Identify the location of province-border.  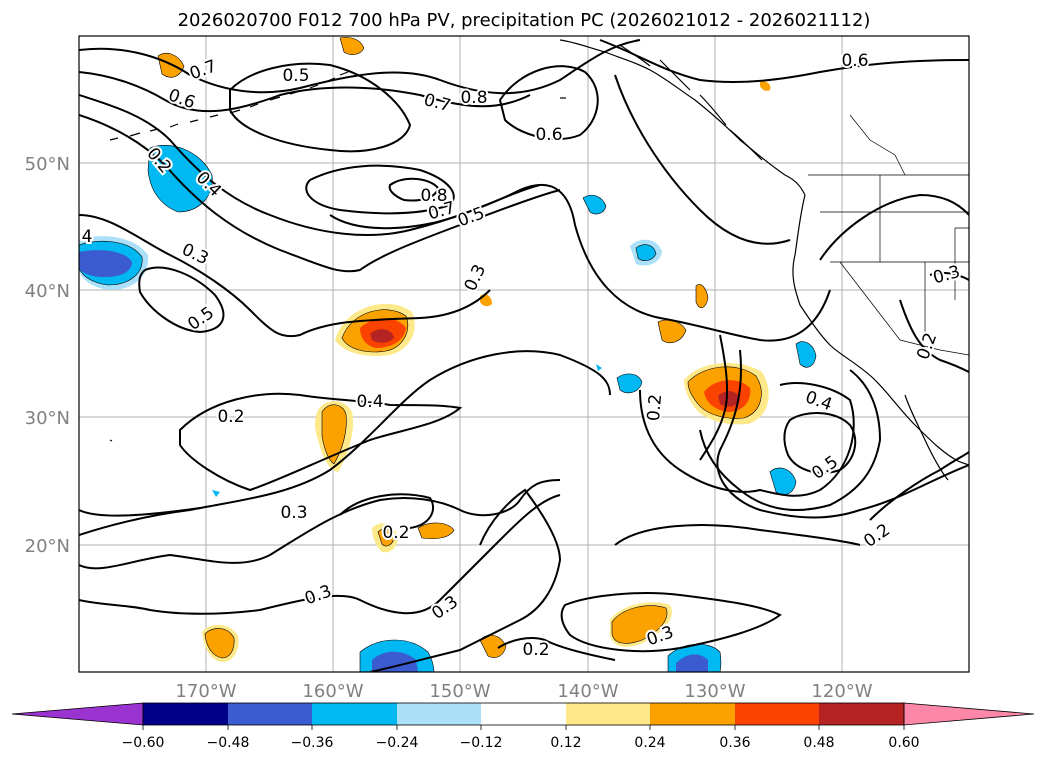
(877, 145).